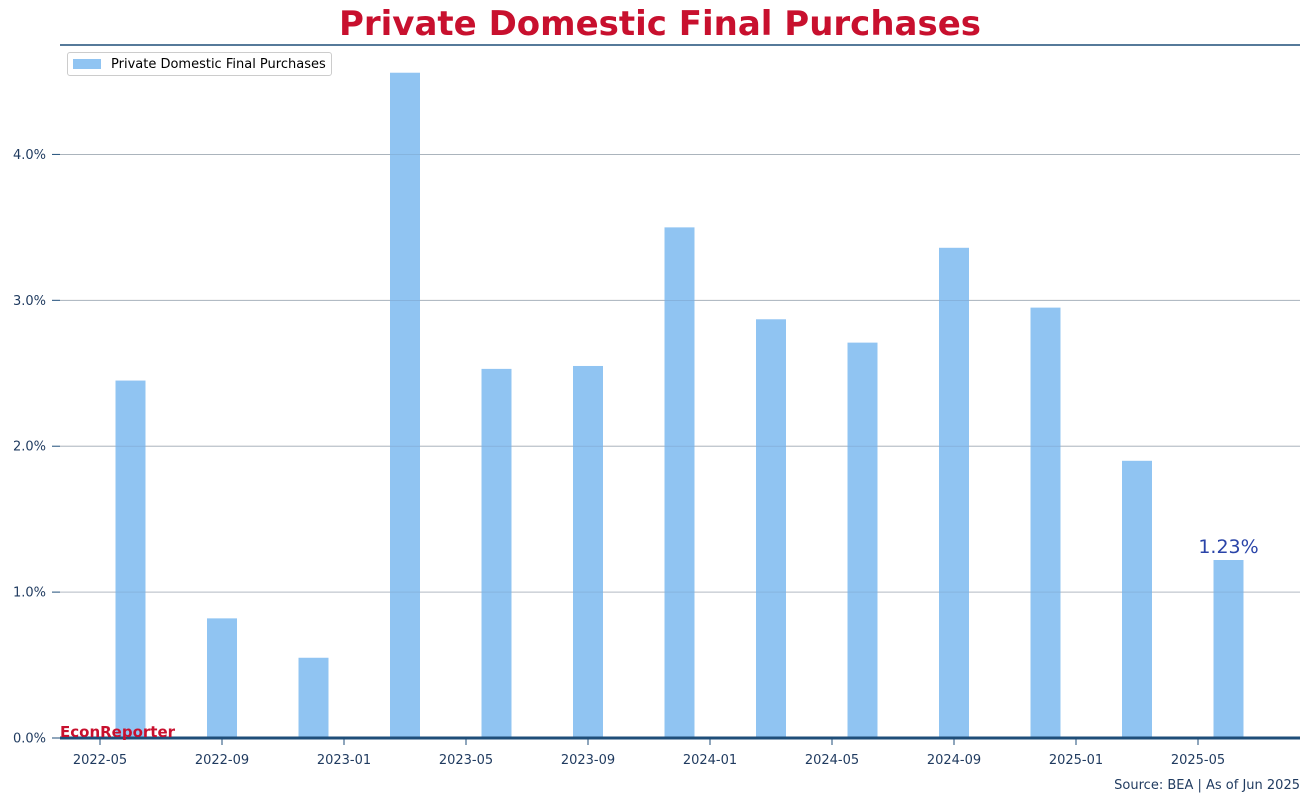 The height and width of the screenshot is (804, 1309). What do you see at coordinates (100, 760) in the screenshot?
I see `x-tick-label: 2022-05` at bounding box center [100, 760].